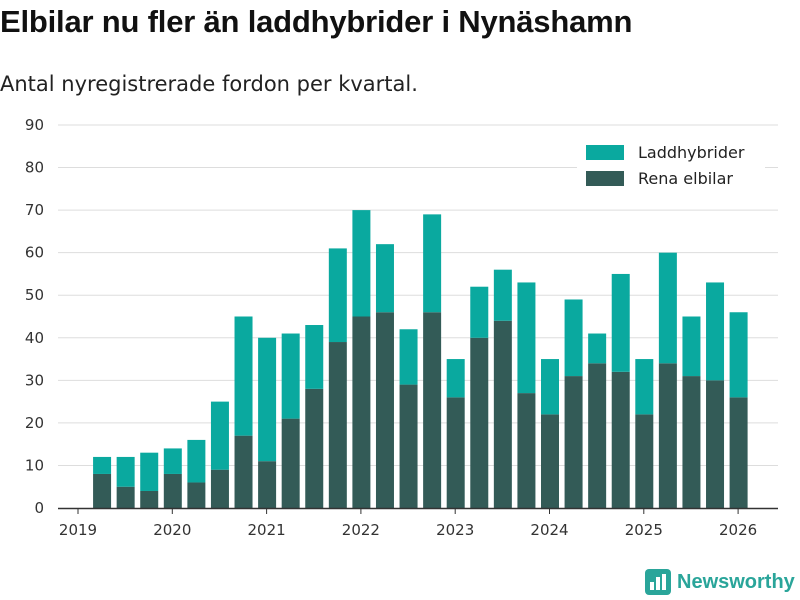 This screenshot has width=800, height=600. I want to click on y-axis-ticks: 0 10 20 30 40 50 60 70 80 90, so click(34, 316).